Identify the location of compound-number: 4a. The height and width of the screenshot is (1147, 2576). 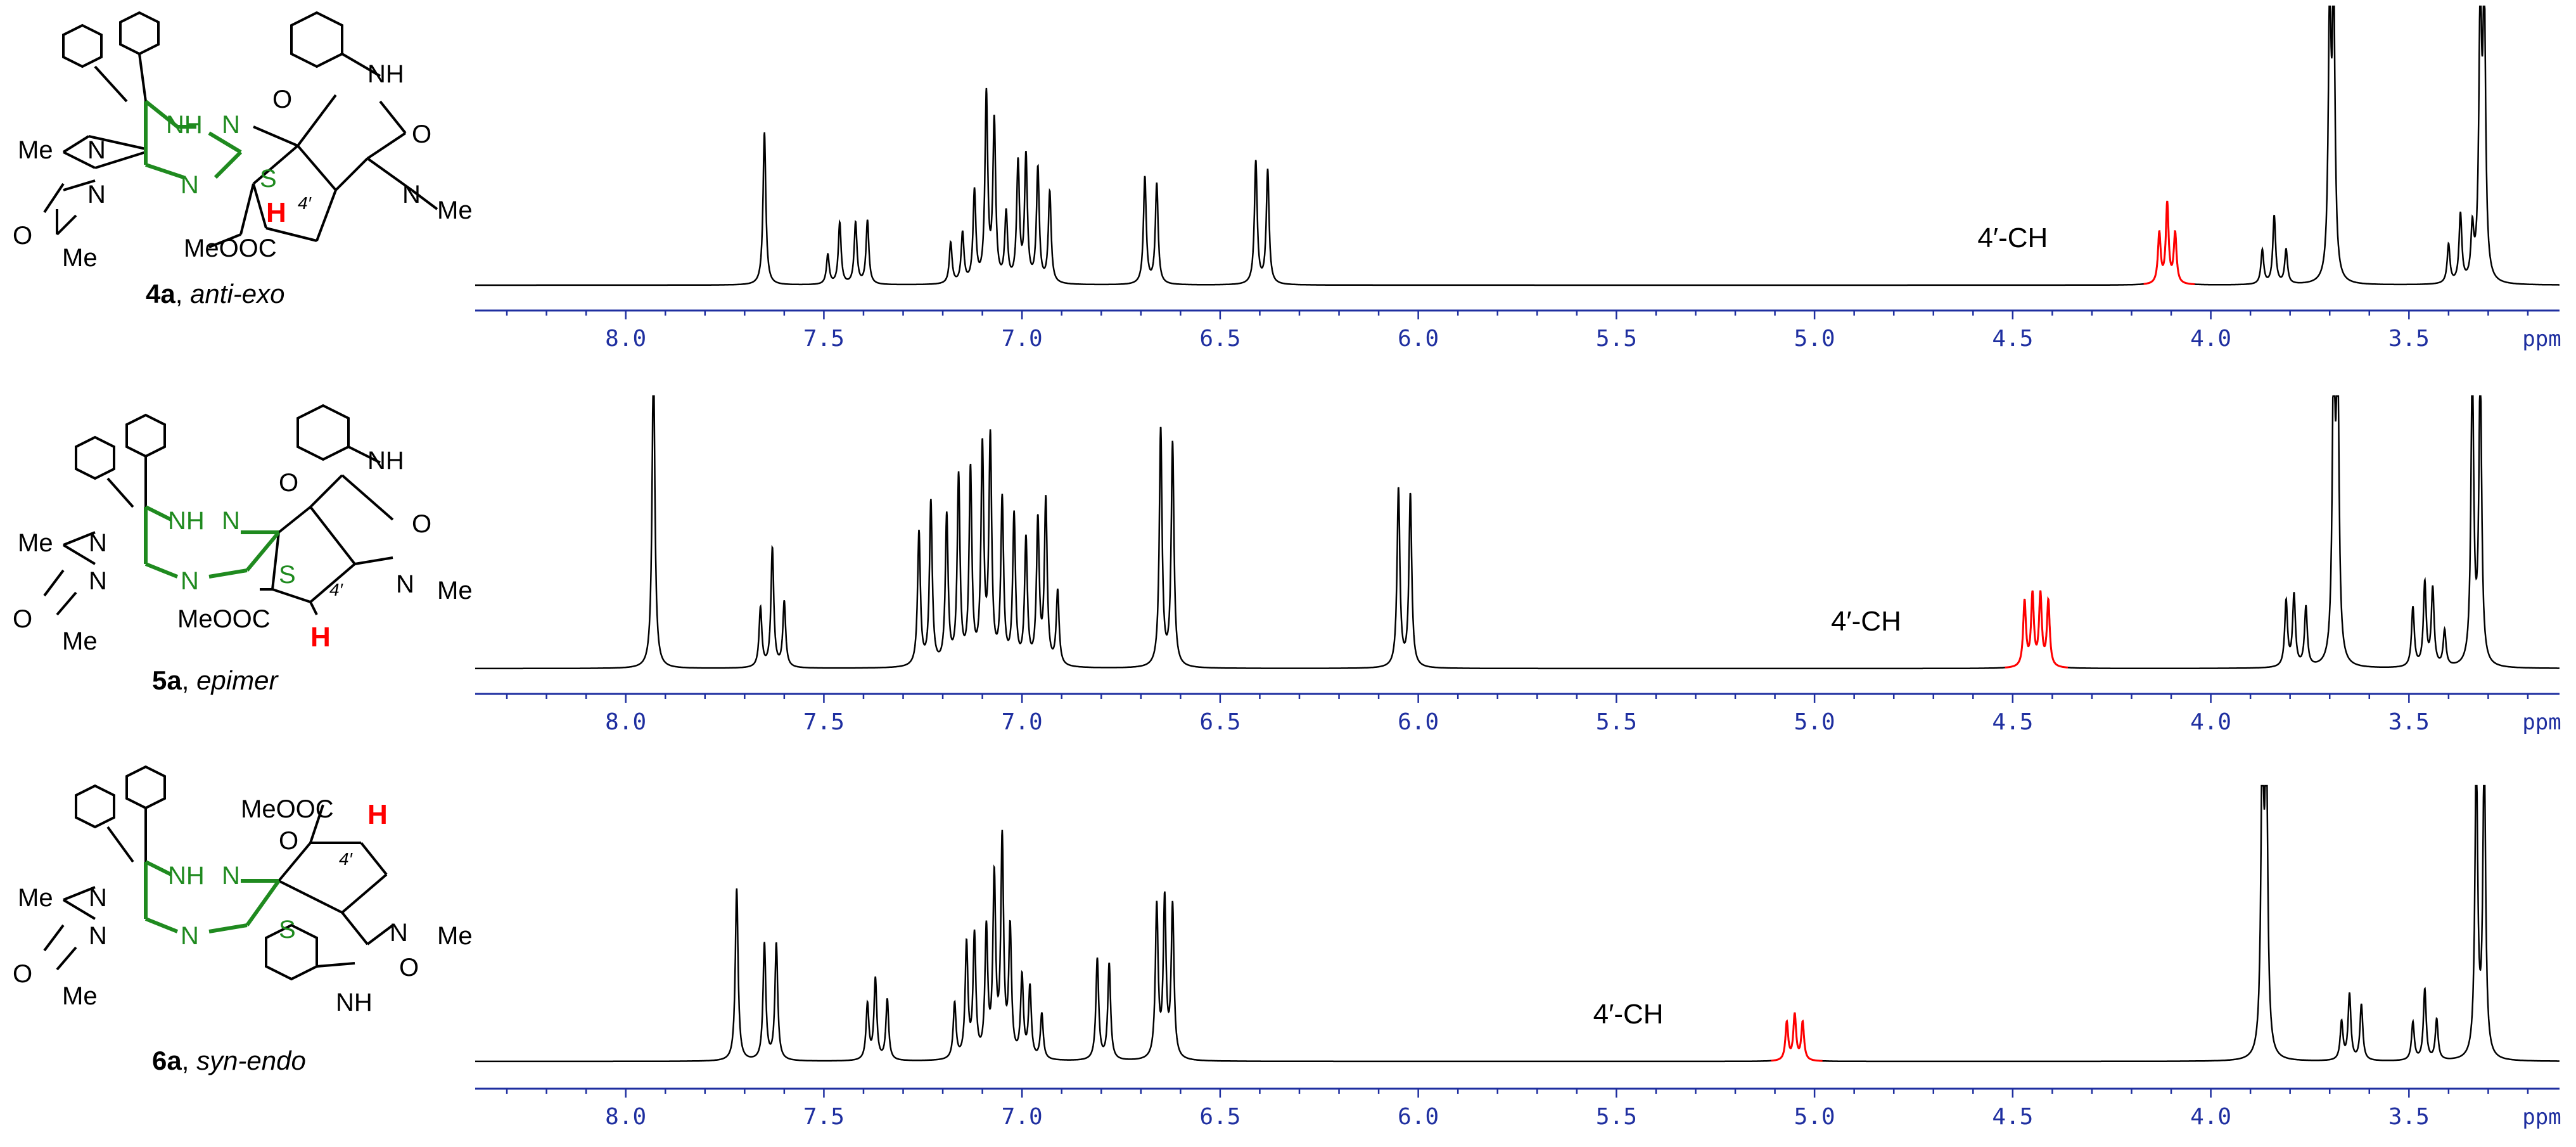
(161, 294).